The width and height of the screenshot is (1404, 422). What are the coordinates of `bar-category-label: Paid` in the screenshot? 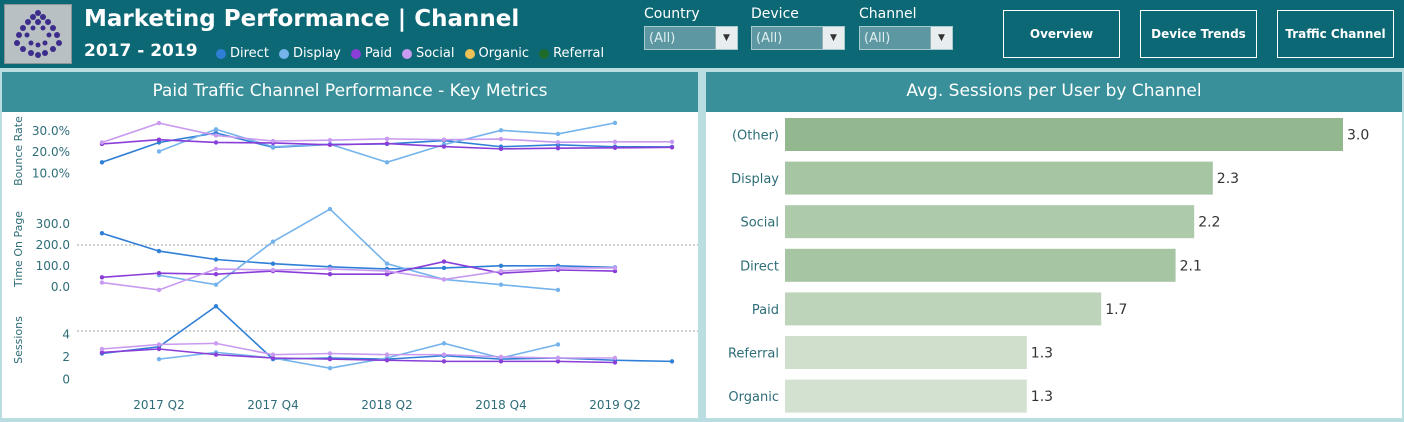 It's located at (765, 310).